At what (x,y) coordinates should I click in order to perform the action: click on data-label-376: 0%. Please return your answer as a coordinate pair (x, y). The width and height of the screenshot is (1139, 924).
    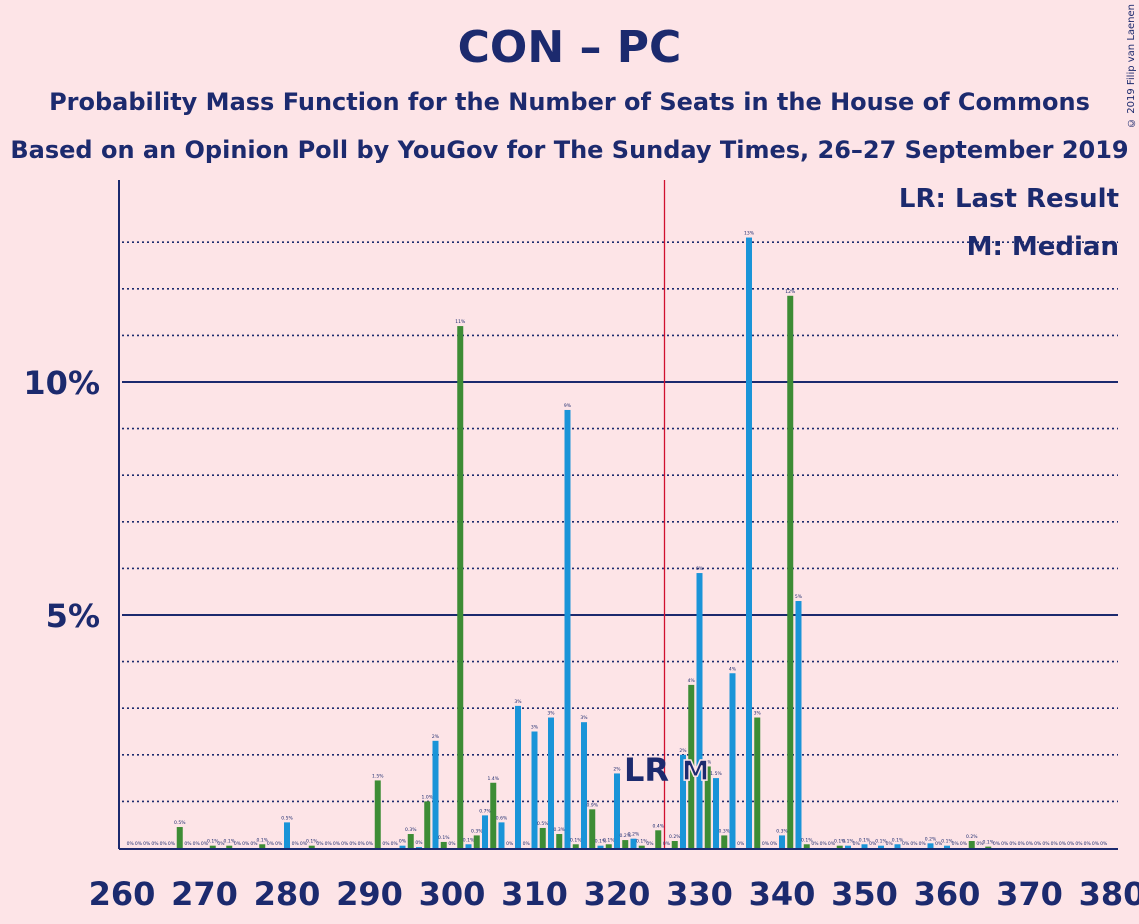
    Looking at the image, I should click on (1079, 844).